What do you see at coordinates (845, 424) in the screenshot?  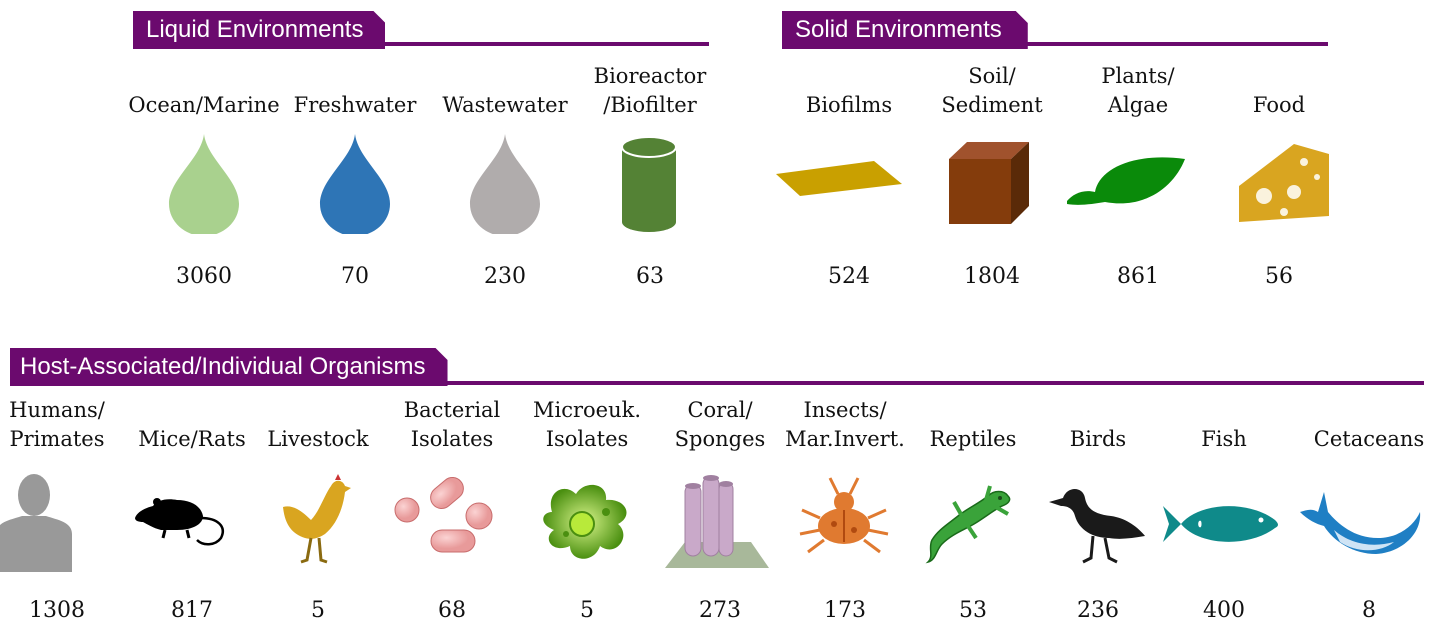 I see `category-label: Insects/Mar.Invert.` at bounding box center [845, 424].